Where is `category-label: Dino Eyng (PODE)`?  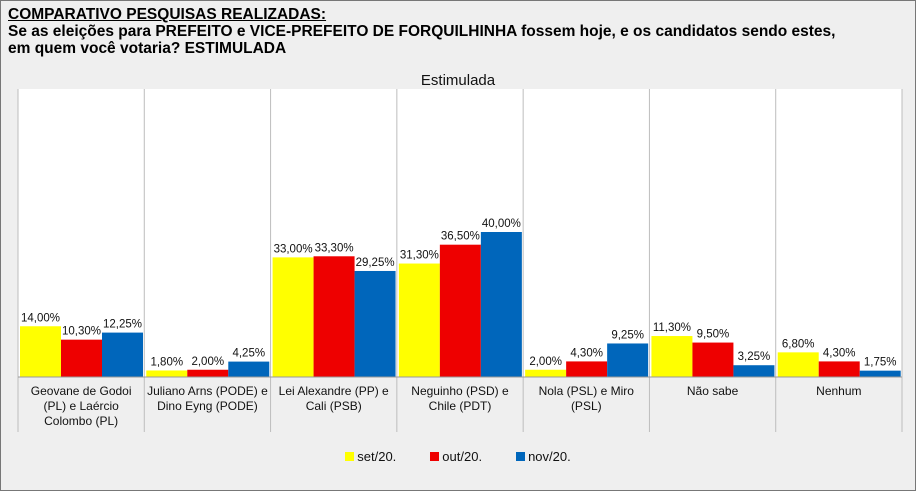
category-label: Dino Eyng (PODE) is located at coordinates (207, 406).